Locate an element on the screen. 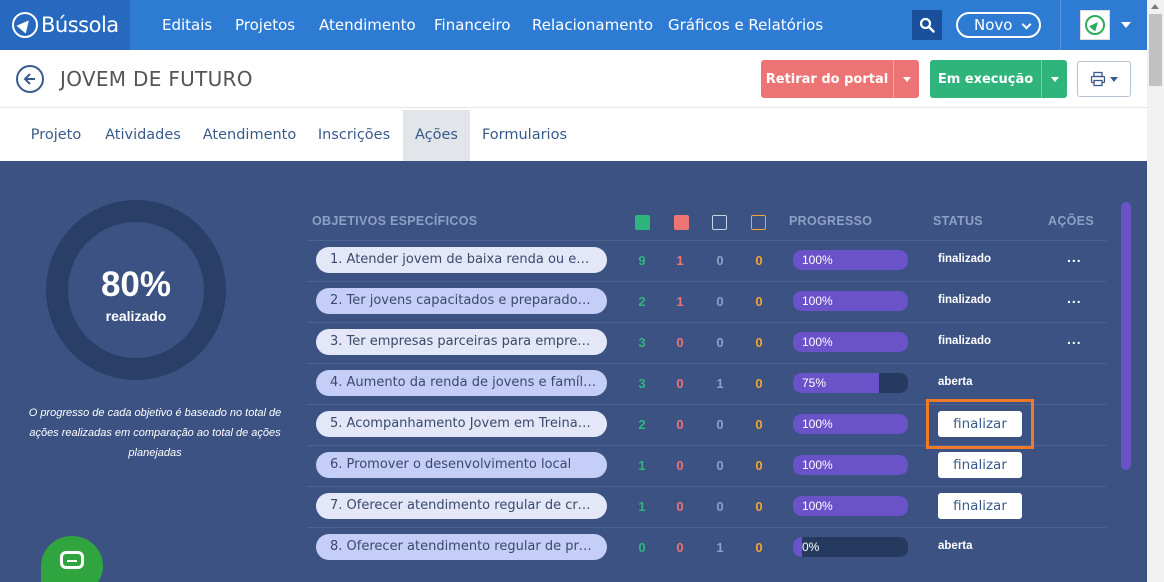  avatar is located at coordinates (1095, 25).